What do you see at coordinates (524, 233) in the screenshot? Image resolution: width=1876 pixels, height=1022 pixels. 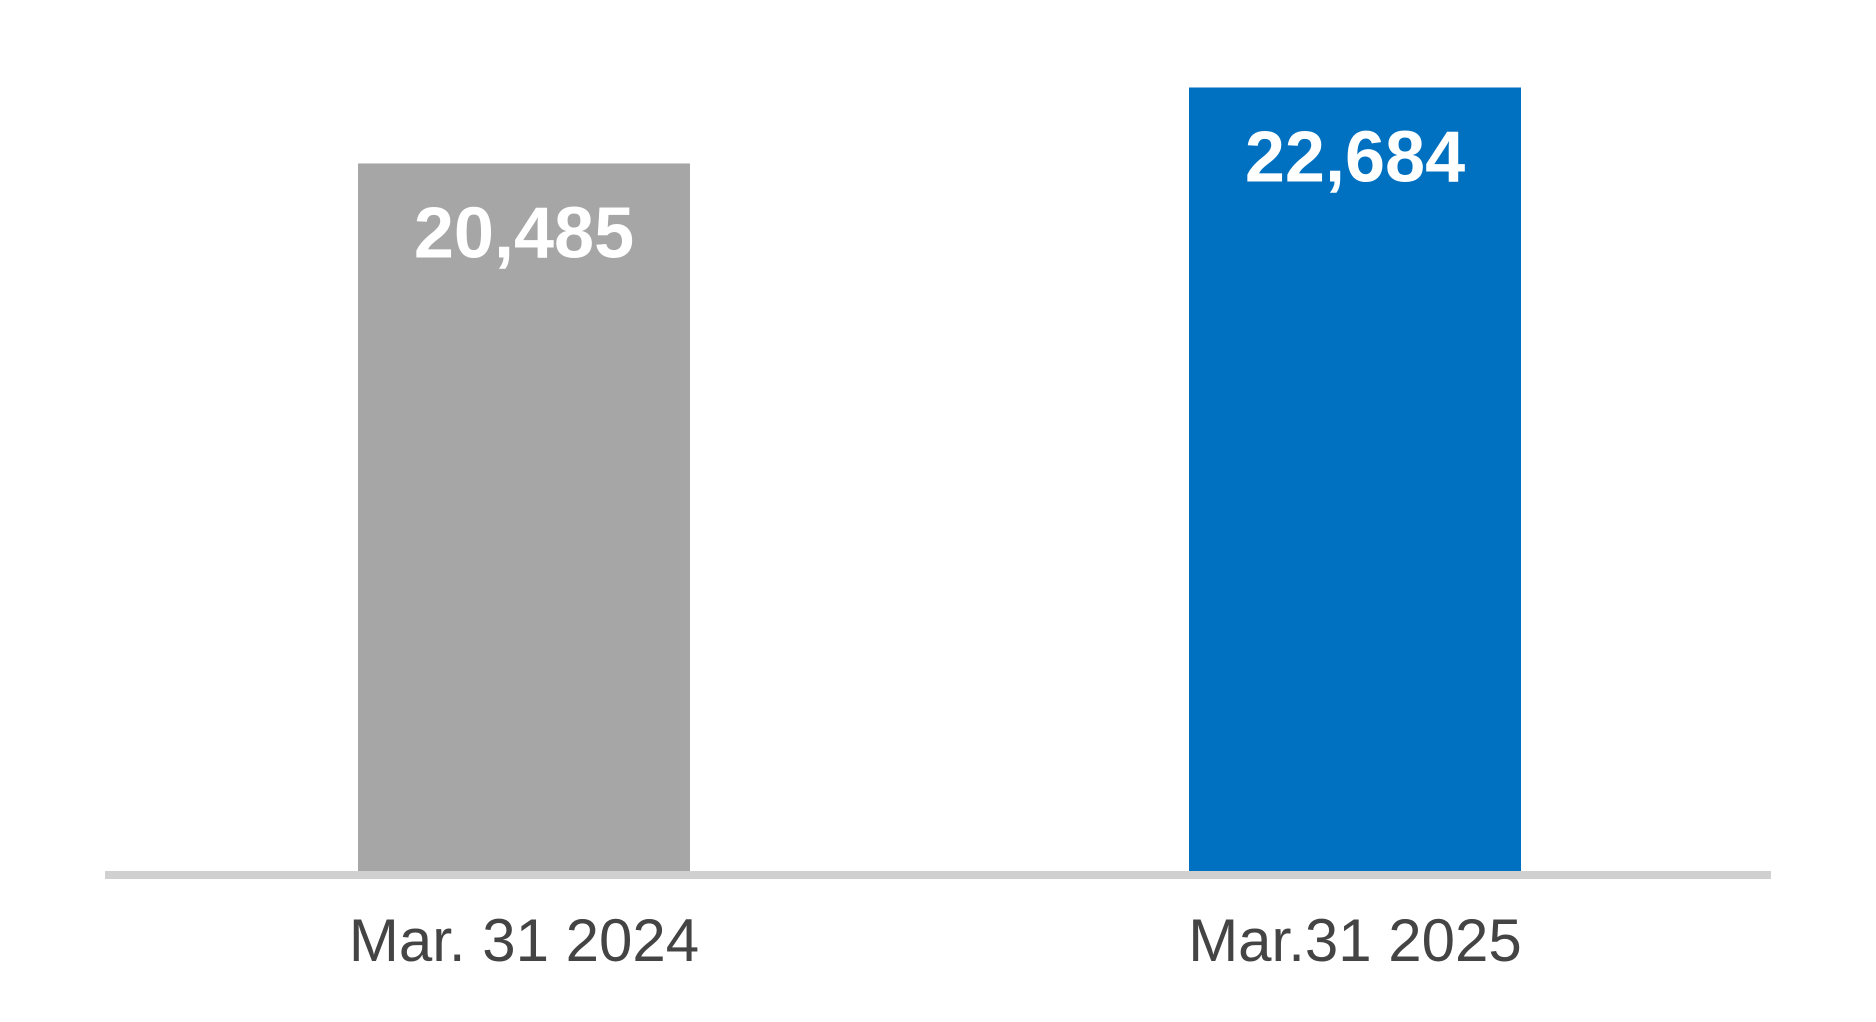 I see `value-label: 20,485` at bounding box center [524, 233].